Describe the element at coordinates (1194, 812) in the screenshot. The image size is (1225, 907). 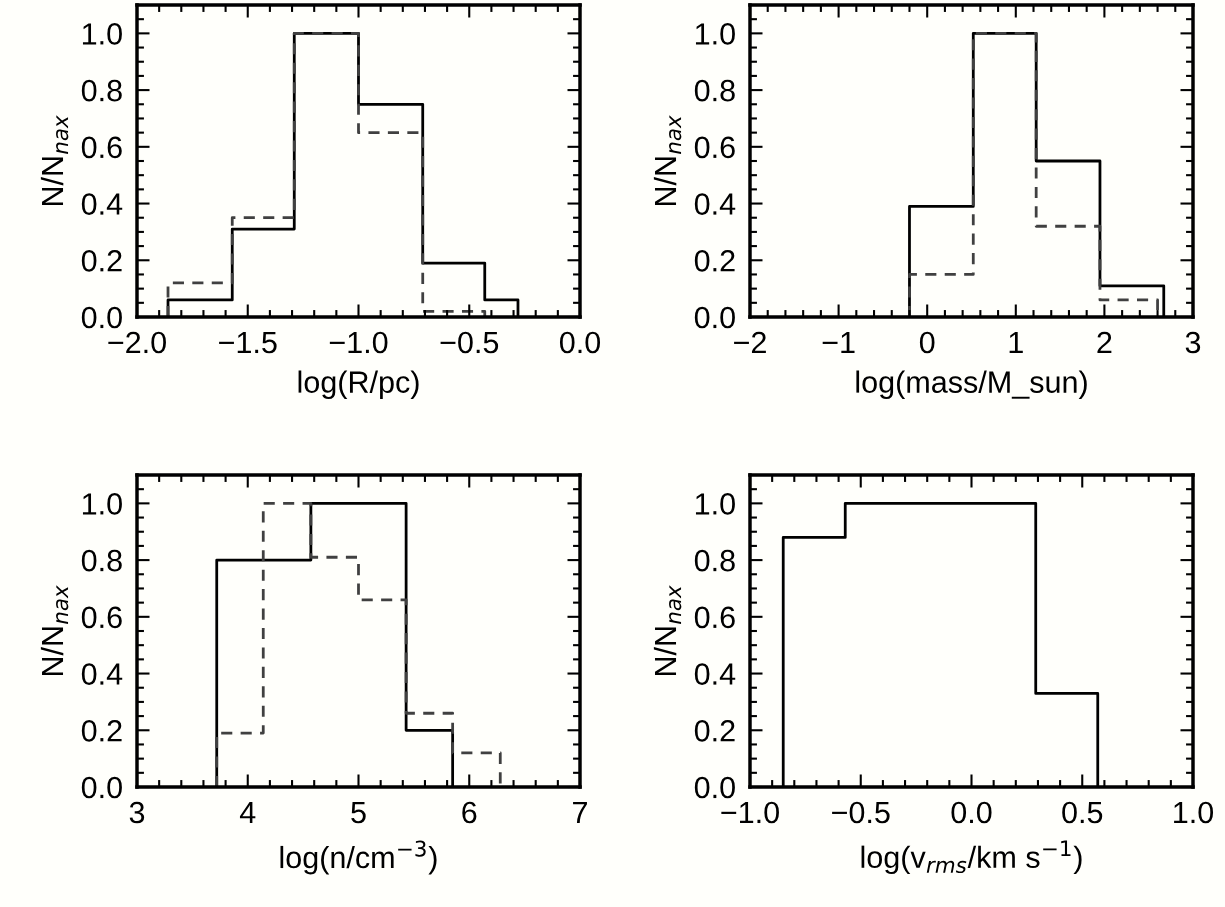
I see `x-tick-label: 1.0` at that location.